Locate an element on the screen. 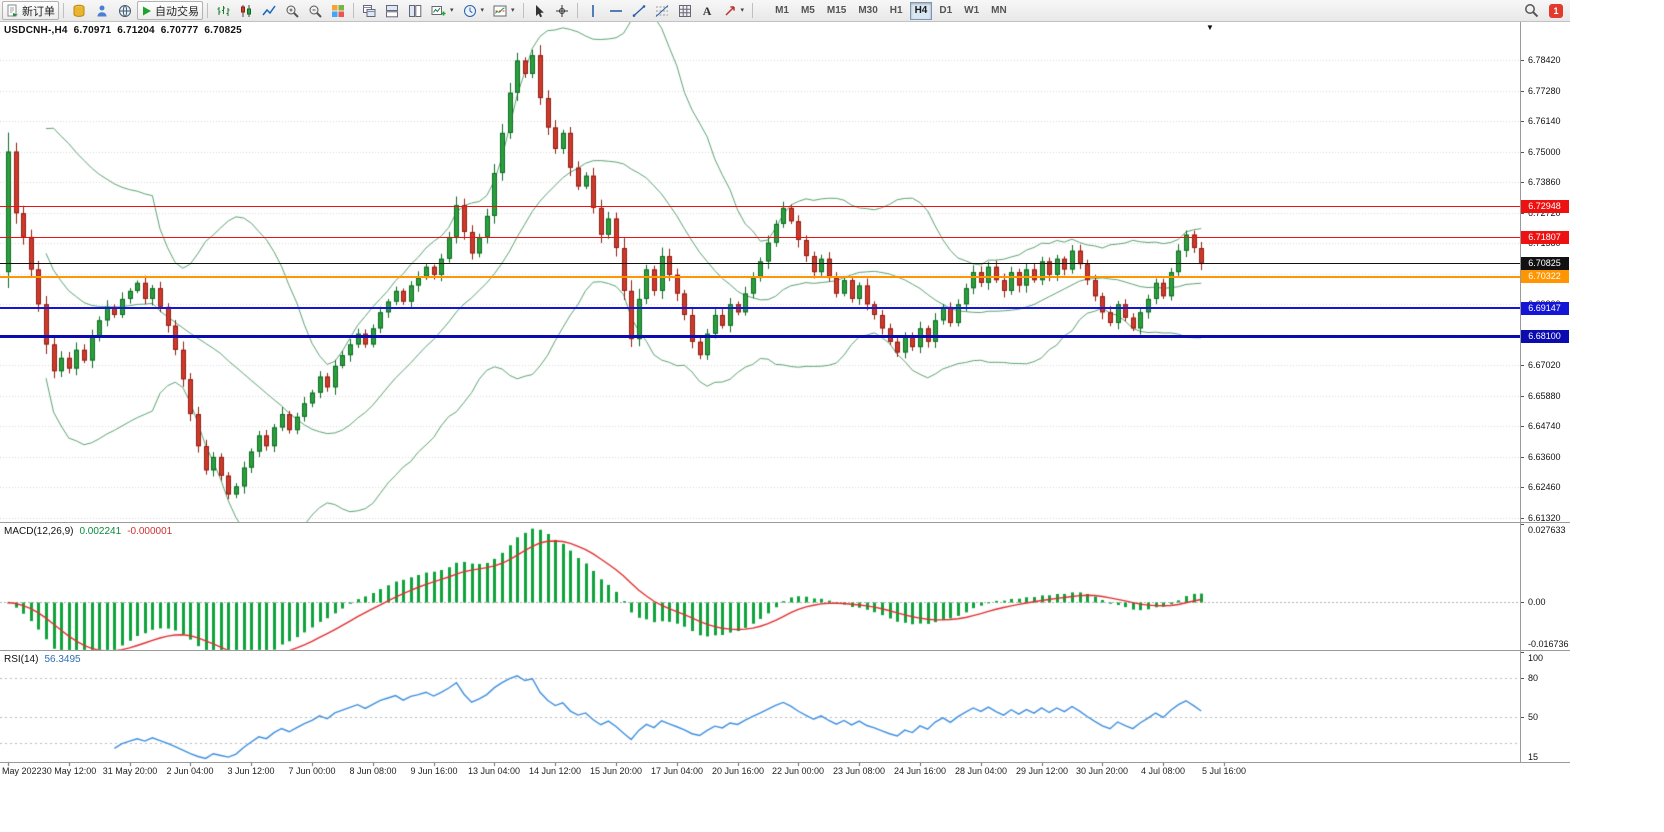 This screenshot has width=1664, height=832. ohlc-bars-icon is located at coordinates (223, 10).